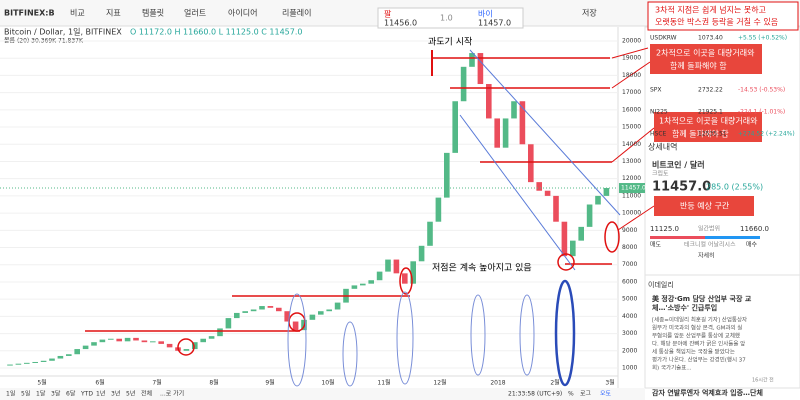  I want to click on toolbar-item: 얼러트, so click(195, 13).